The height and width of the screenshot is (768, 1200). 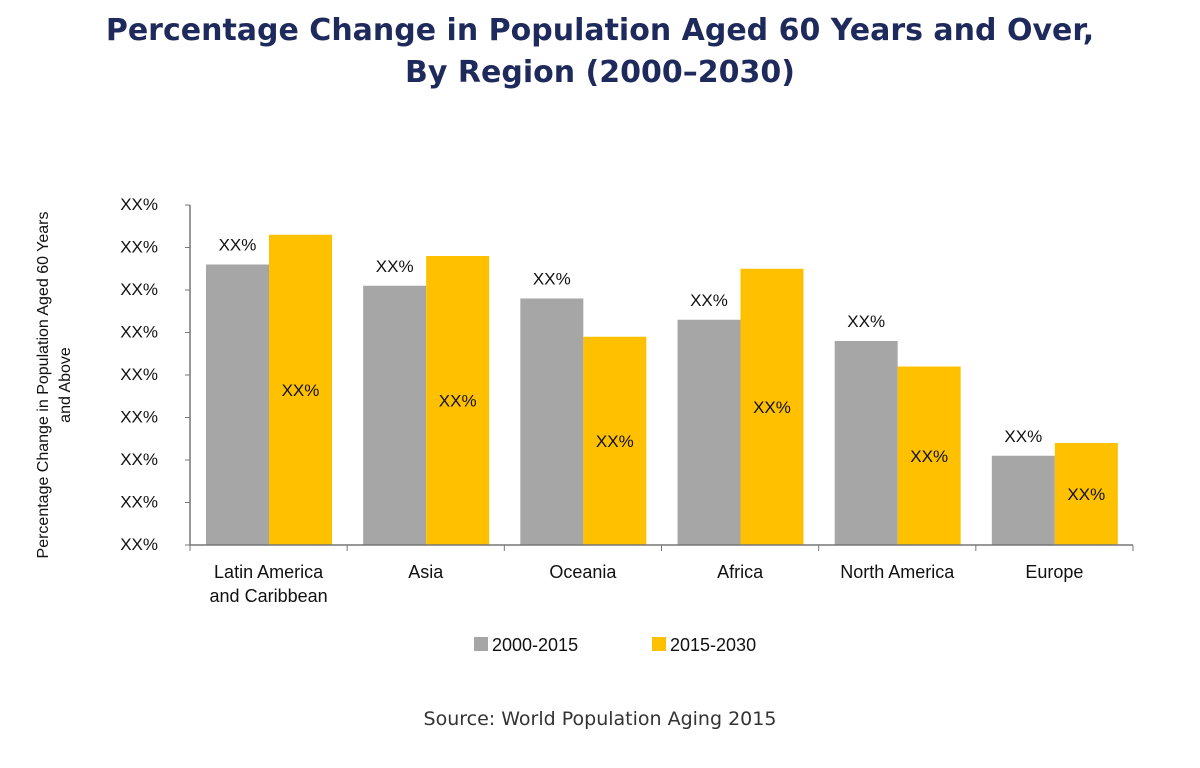 What do you see at coordinates (481, 644) in the screenshot?
I see `legend-swatch-2000-2015` at bounding box center [481, 644].